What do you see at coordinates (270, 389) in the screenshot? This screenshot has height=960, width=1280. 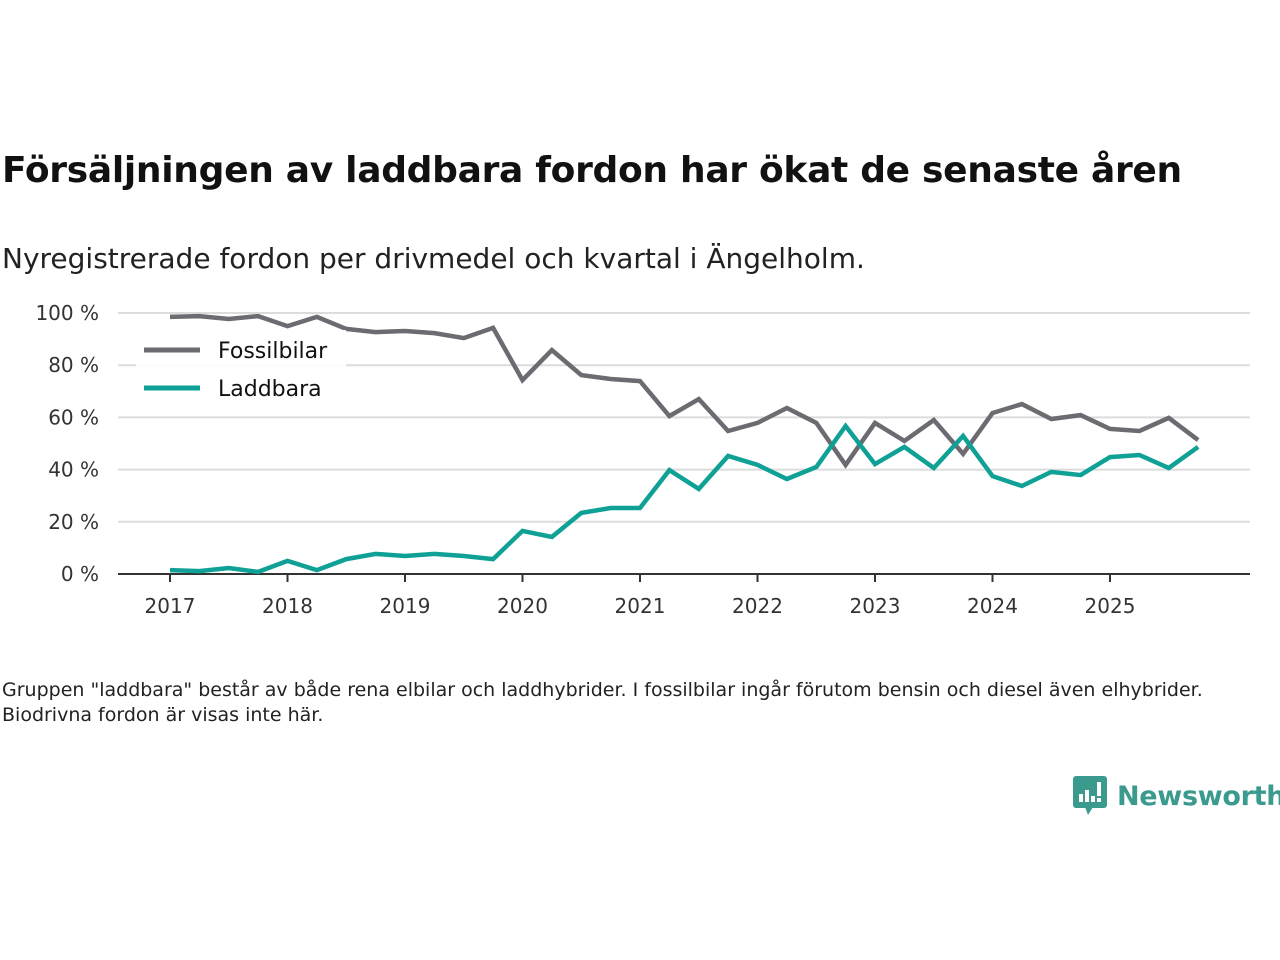 I see `legend-label: Laddbara` at bounding box center [270, 389].